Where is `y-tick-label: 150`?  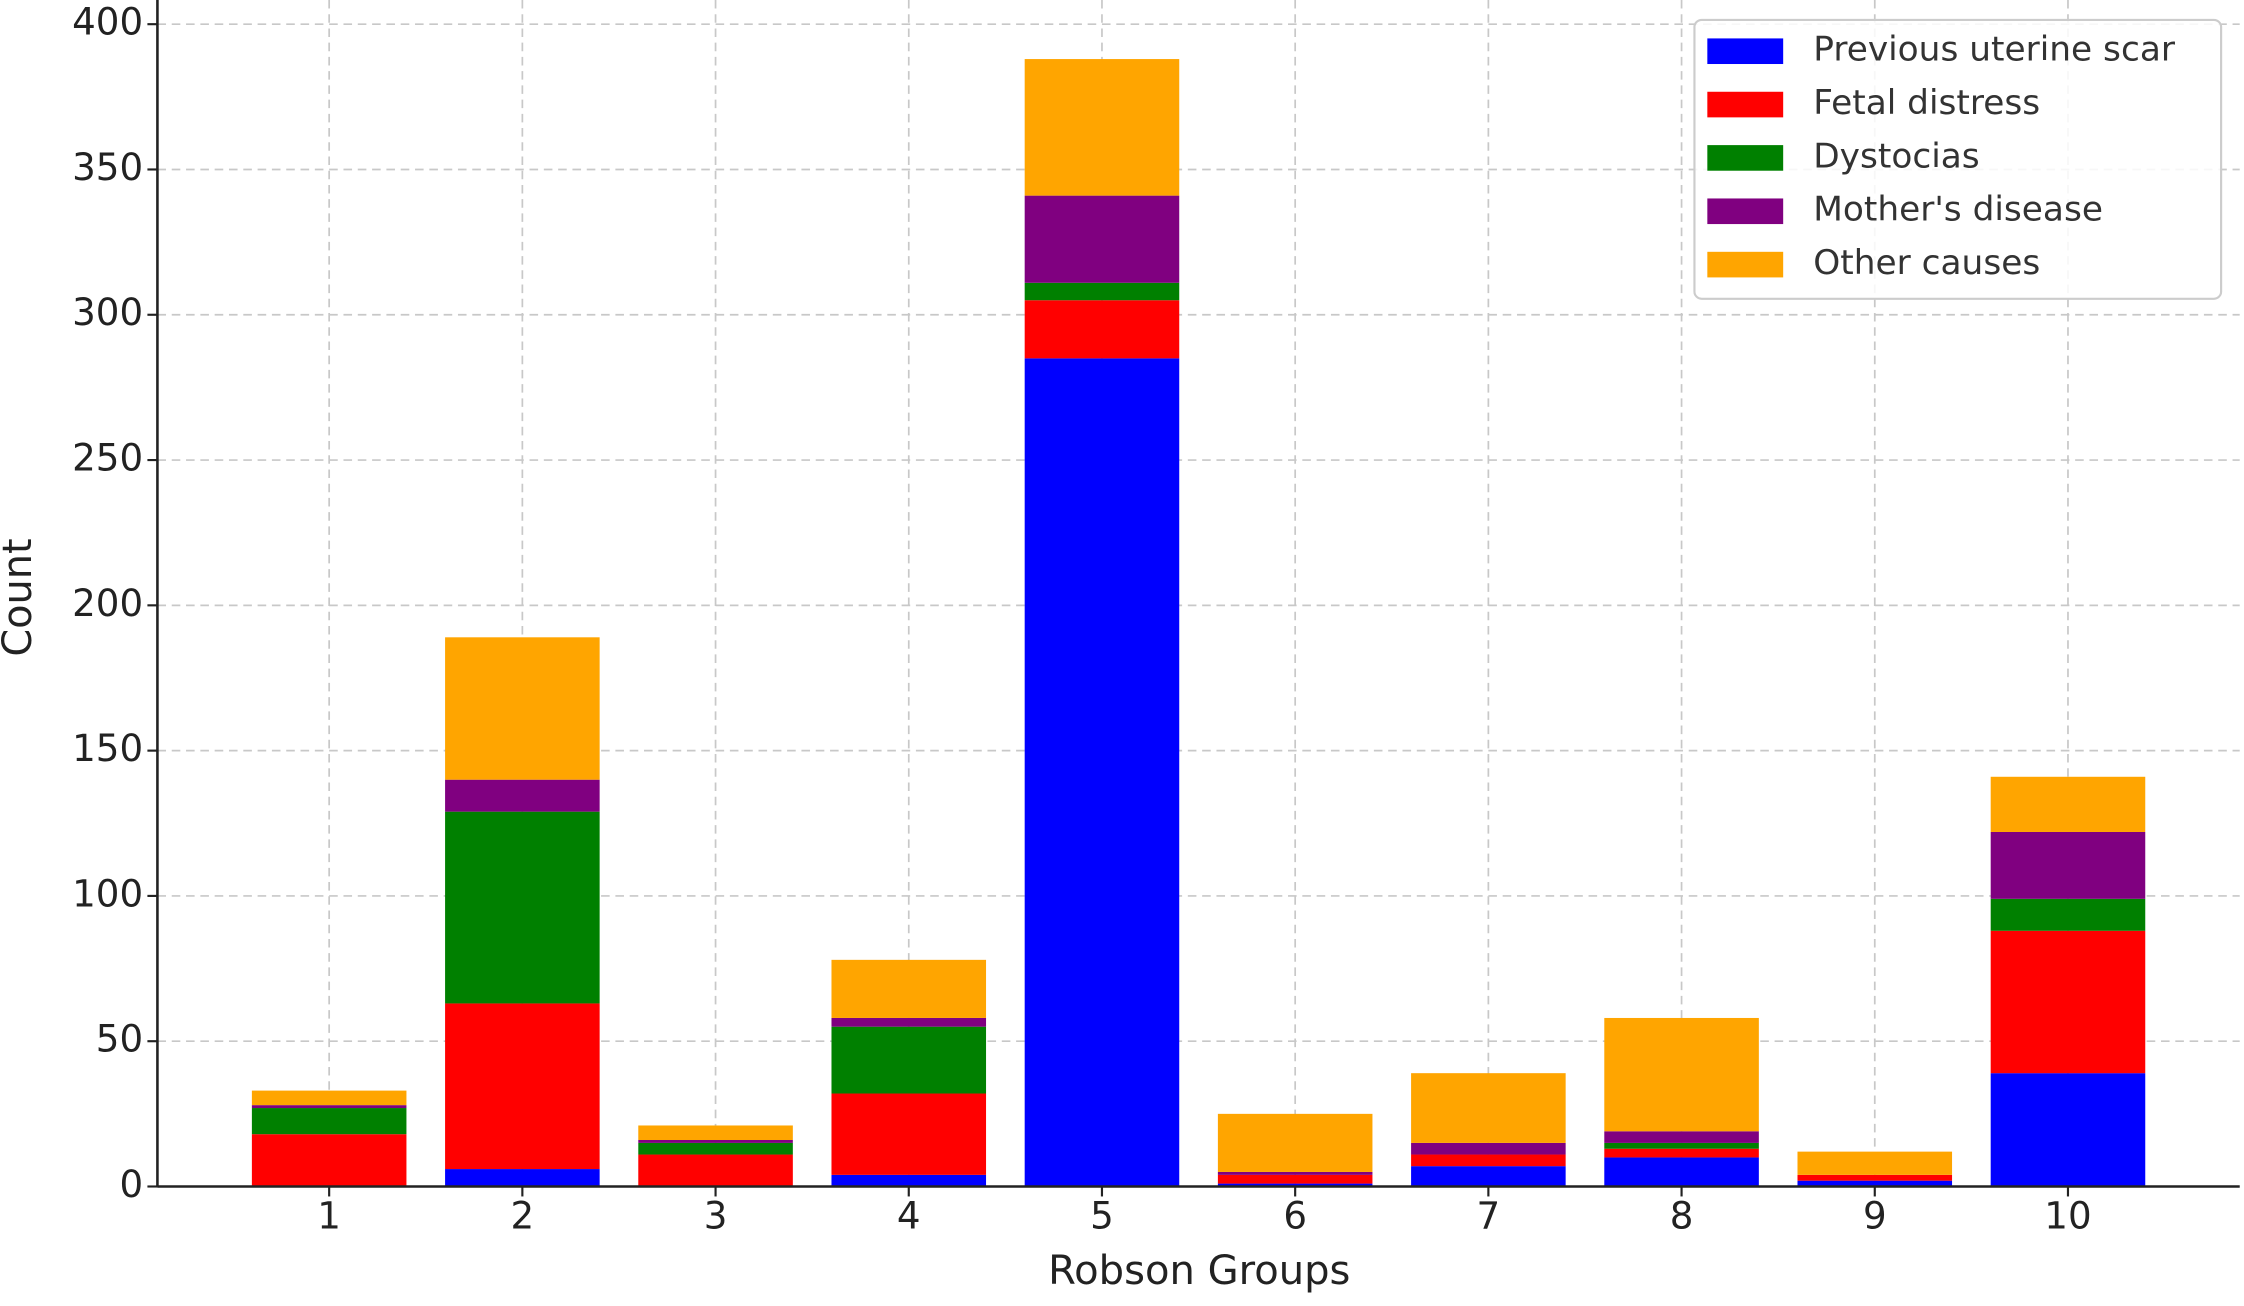
y-tick-label: 150 is located at coordinates (107, 748).